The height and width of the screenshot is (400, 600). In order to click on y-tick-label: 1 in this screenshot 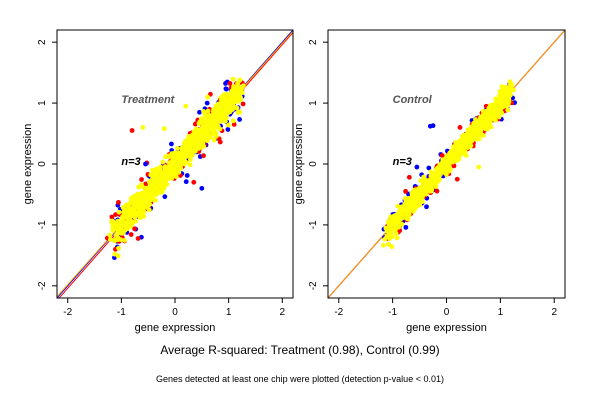, I will do `click(313, 103)`.